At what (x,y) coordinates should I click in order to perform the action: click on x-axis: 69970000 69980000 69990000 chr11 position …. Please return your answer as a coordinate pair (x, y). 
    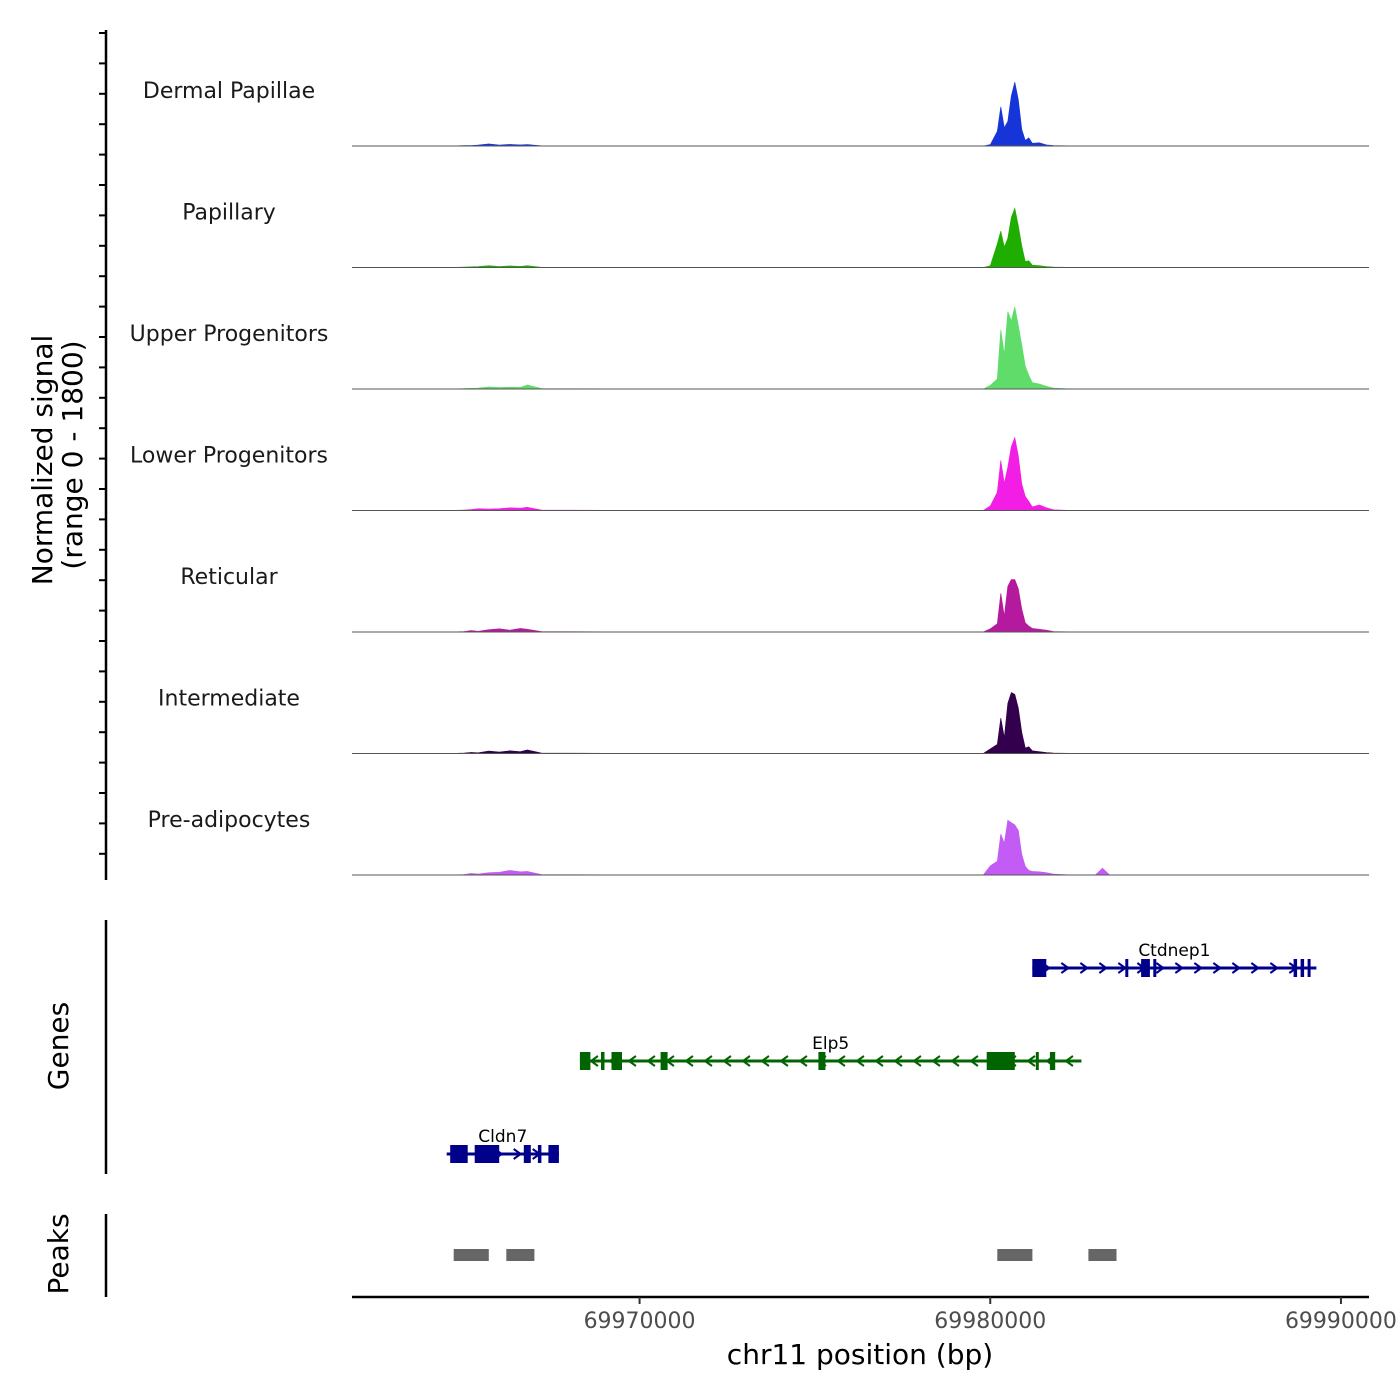
    Looking at the image, I should click on (874, 1333).